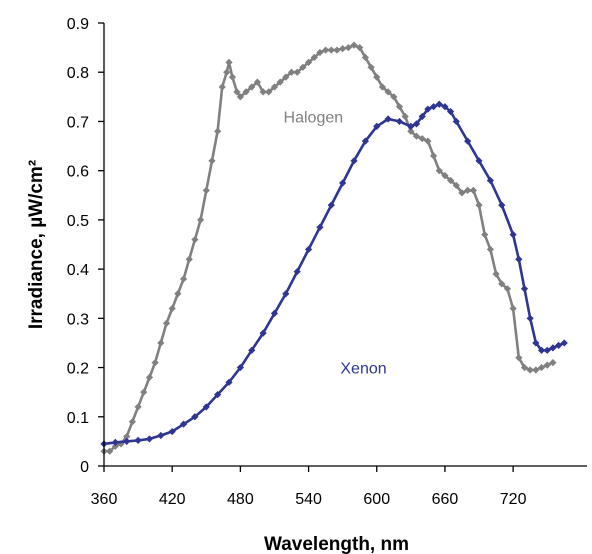 The height and width of the screenshot is (554, 592). What do you see at coordinates (78, 172) in the screenshot?
I see `y-tick-label: 0.6` at bounding box center [78, 172].